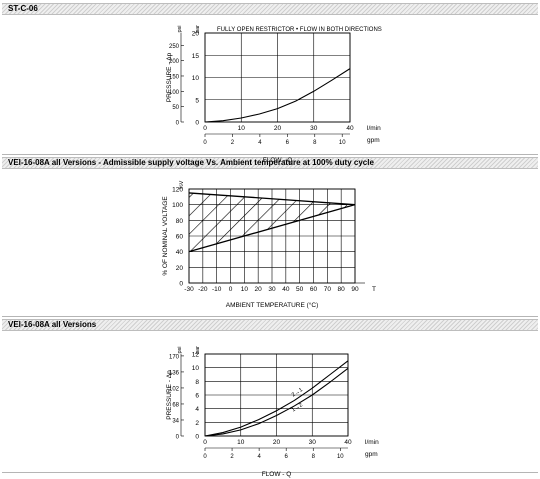  I want to click on secondary-y-tick-label: 102, so click(174, 389).